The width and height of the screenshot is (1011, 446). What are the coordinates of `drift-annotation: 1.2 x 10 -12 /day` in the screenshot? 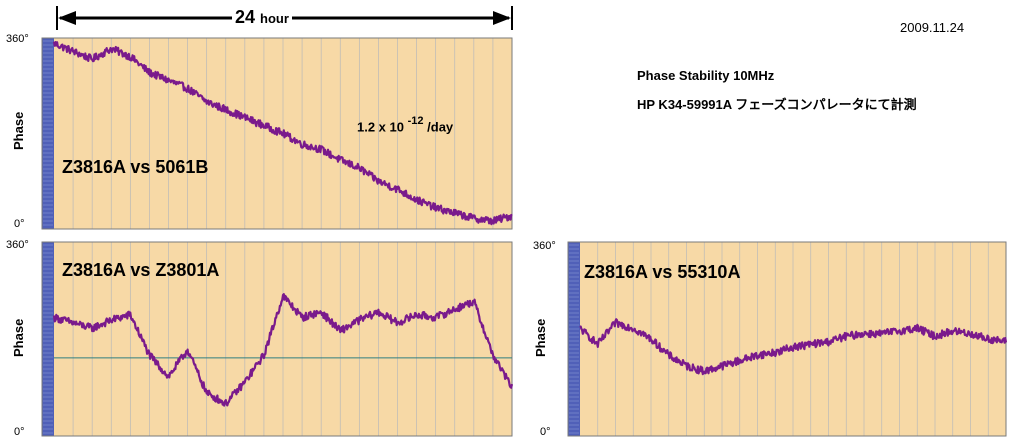 It's located at (405, 125).